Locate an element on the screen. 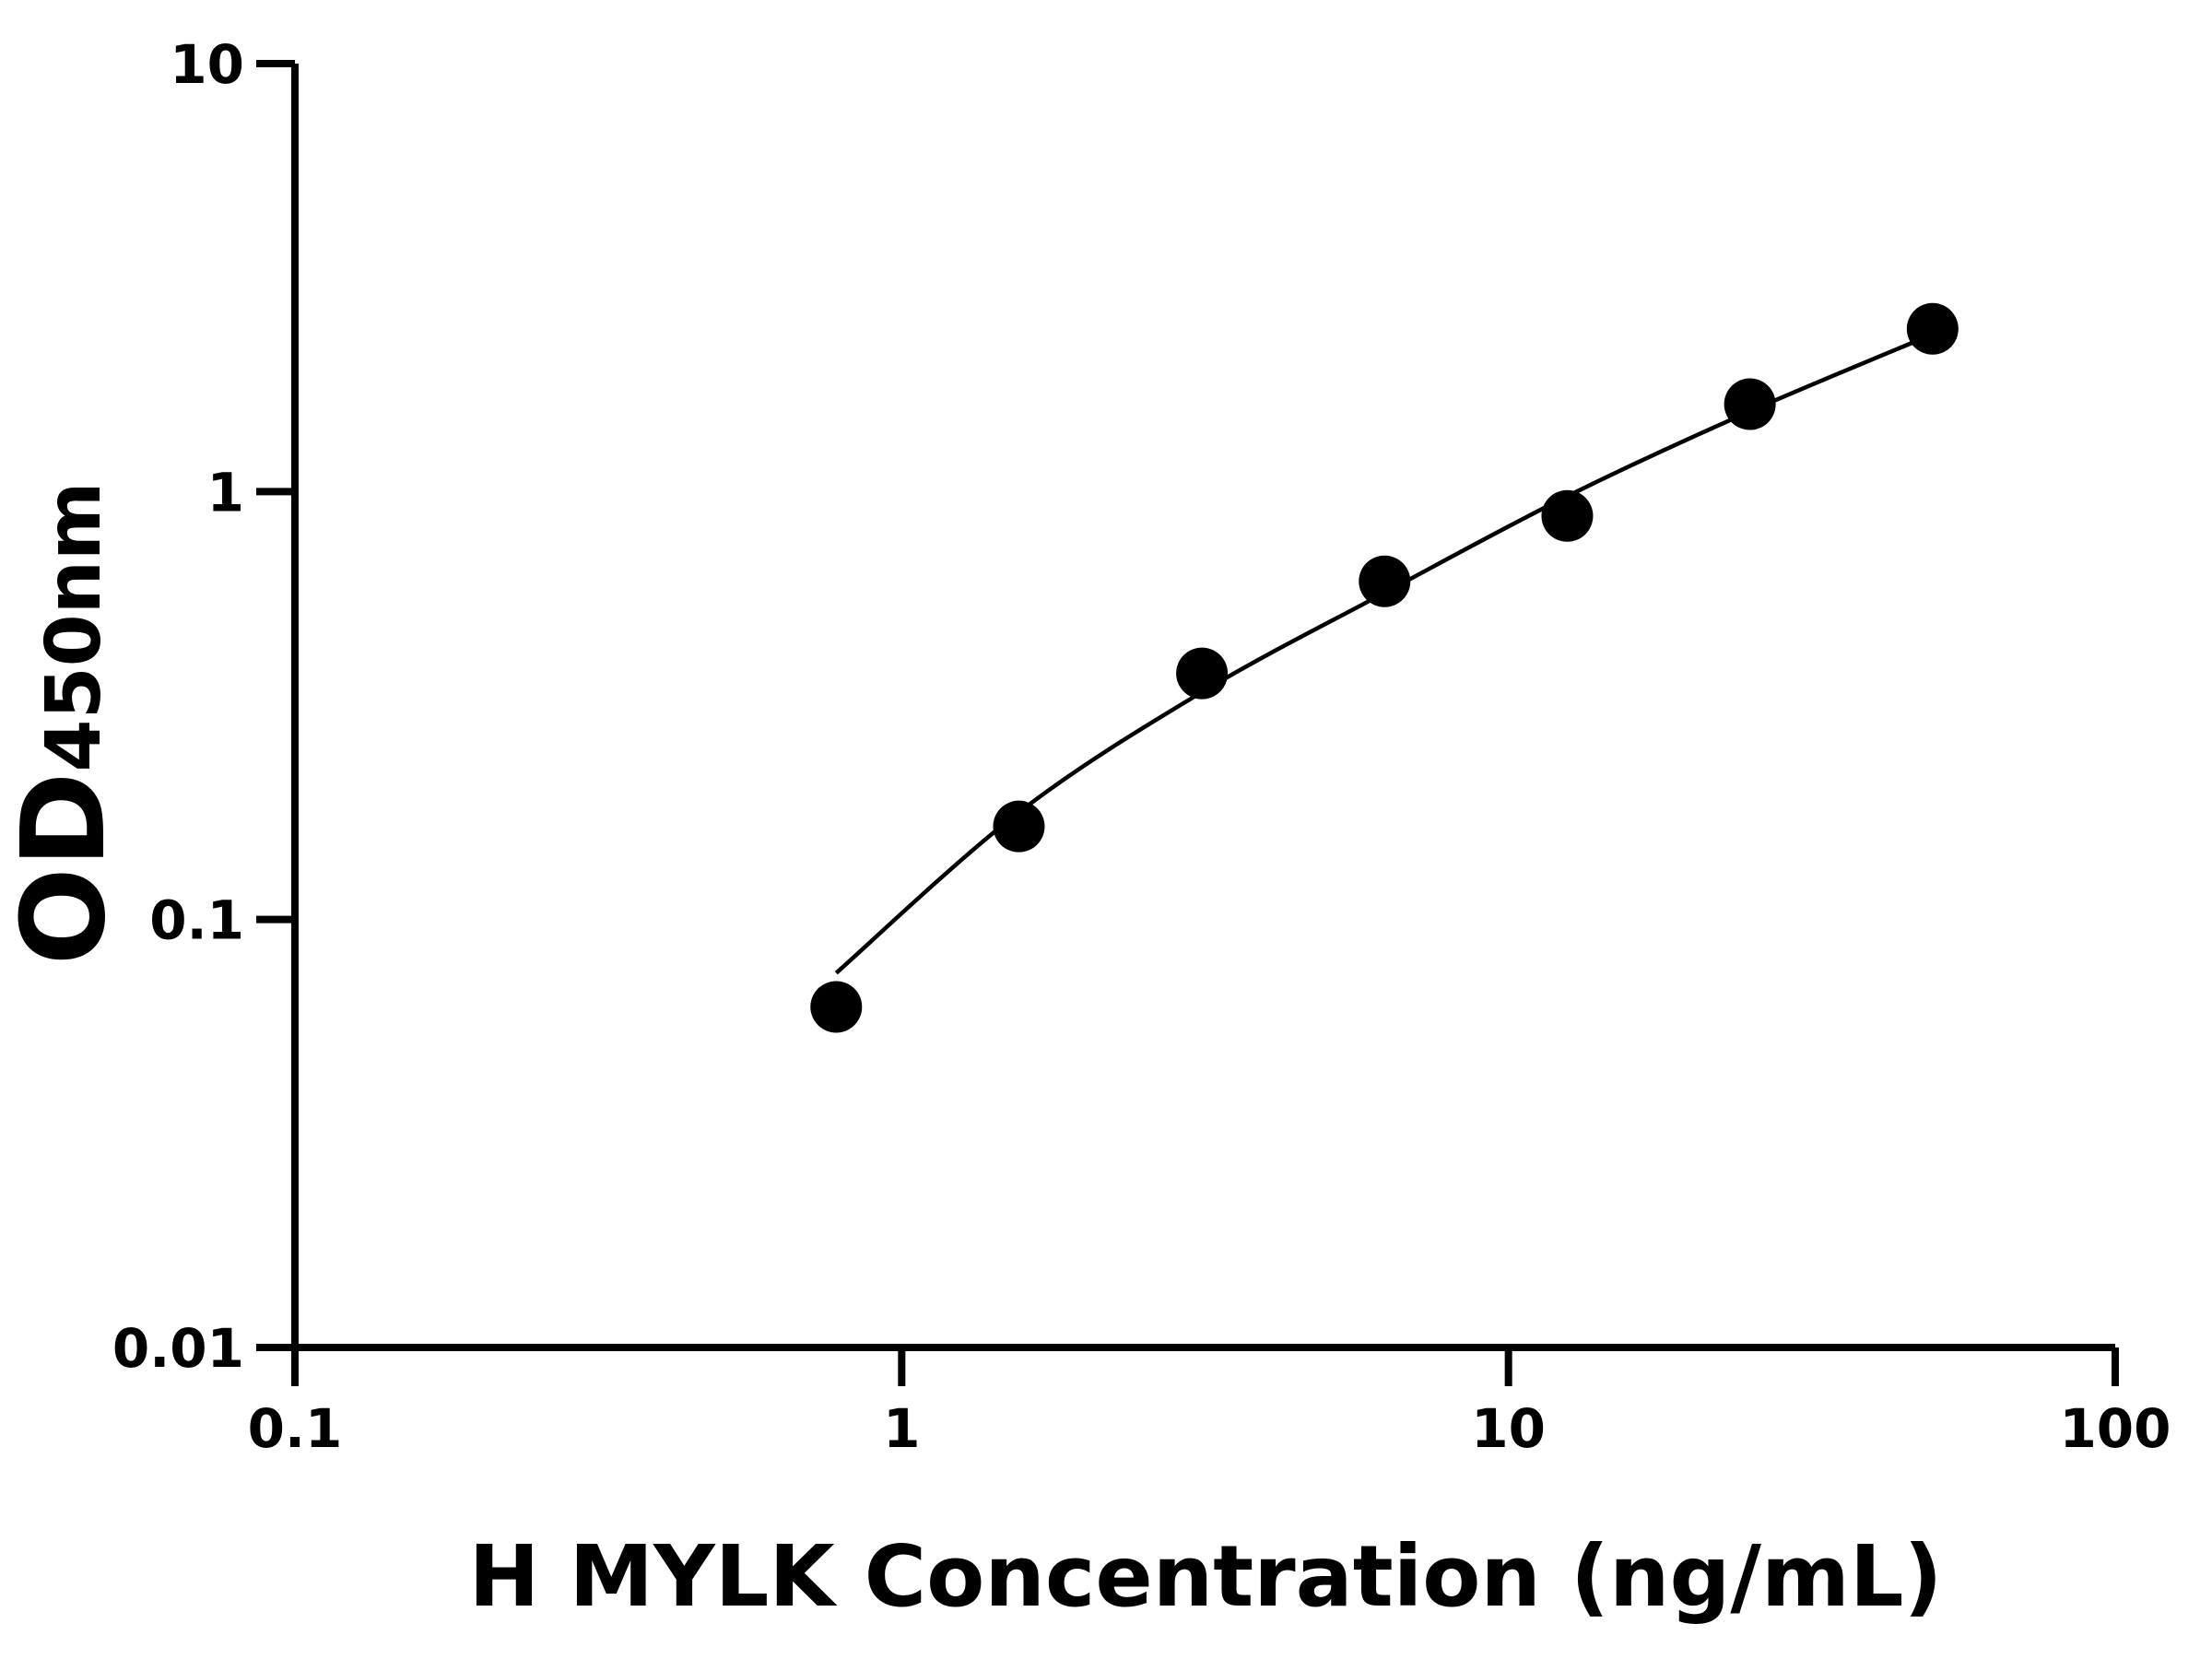 This screenshot has height=1659, width=2212. y-tick-label: 10 is located at coordinates (207, 64).